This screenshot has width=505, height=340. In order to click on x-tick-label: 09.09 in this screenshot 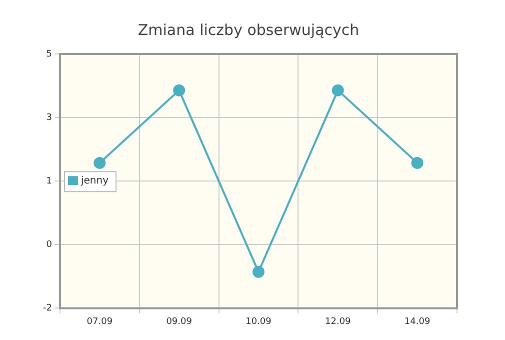, I will do `click(179, 321)`.